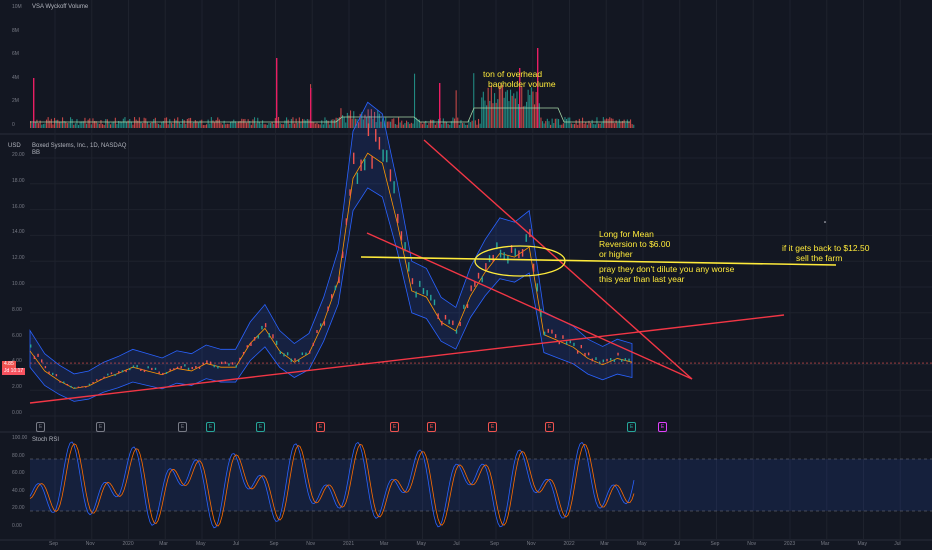  What do you see at coordinates (330, 115) in the screenshot?
I see `volume-ma-line` at bounding box center [330, 115].